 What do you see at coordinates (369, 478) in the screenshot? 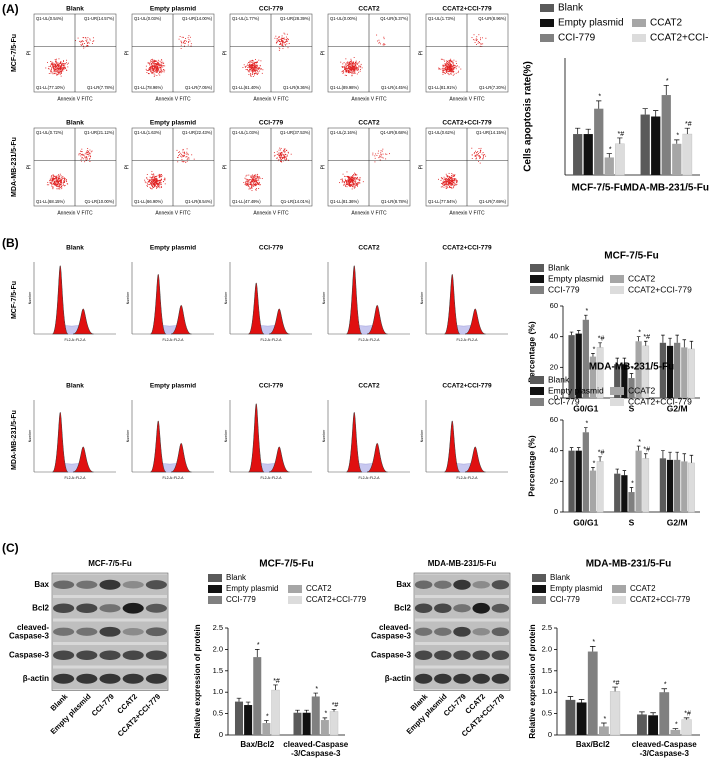
I see `axis-label: FL2-A::FL2-A` at bounding box center [369, 478].